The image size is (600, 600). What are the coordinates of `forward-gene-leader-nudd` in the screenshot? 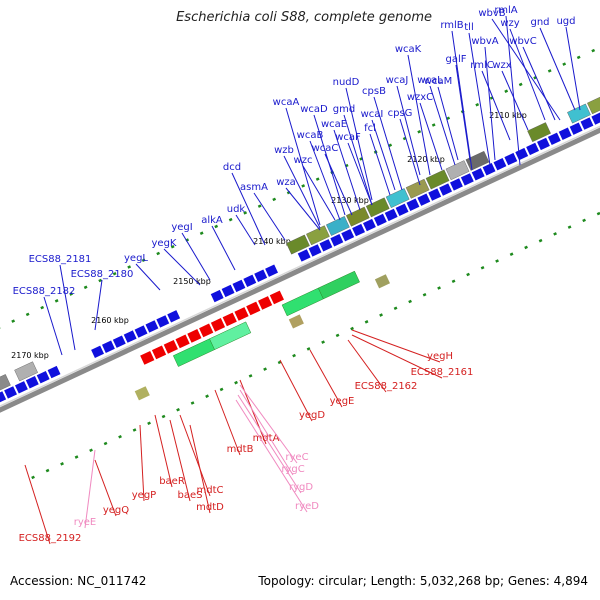 It's located at (359, 144).